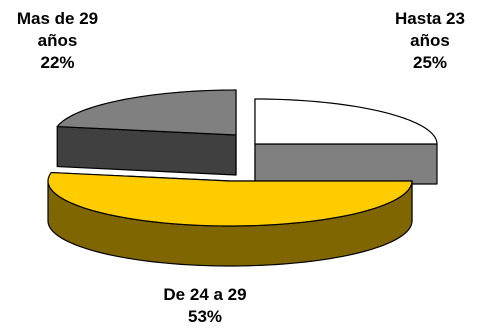 The width and height of the screenshot is (481, 331). Describe the element at coordinates (430, 18) in the screenshot. I see `slice-label-hasta-23-line-1: Hasta 23` at that location.